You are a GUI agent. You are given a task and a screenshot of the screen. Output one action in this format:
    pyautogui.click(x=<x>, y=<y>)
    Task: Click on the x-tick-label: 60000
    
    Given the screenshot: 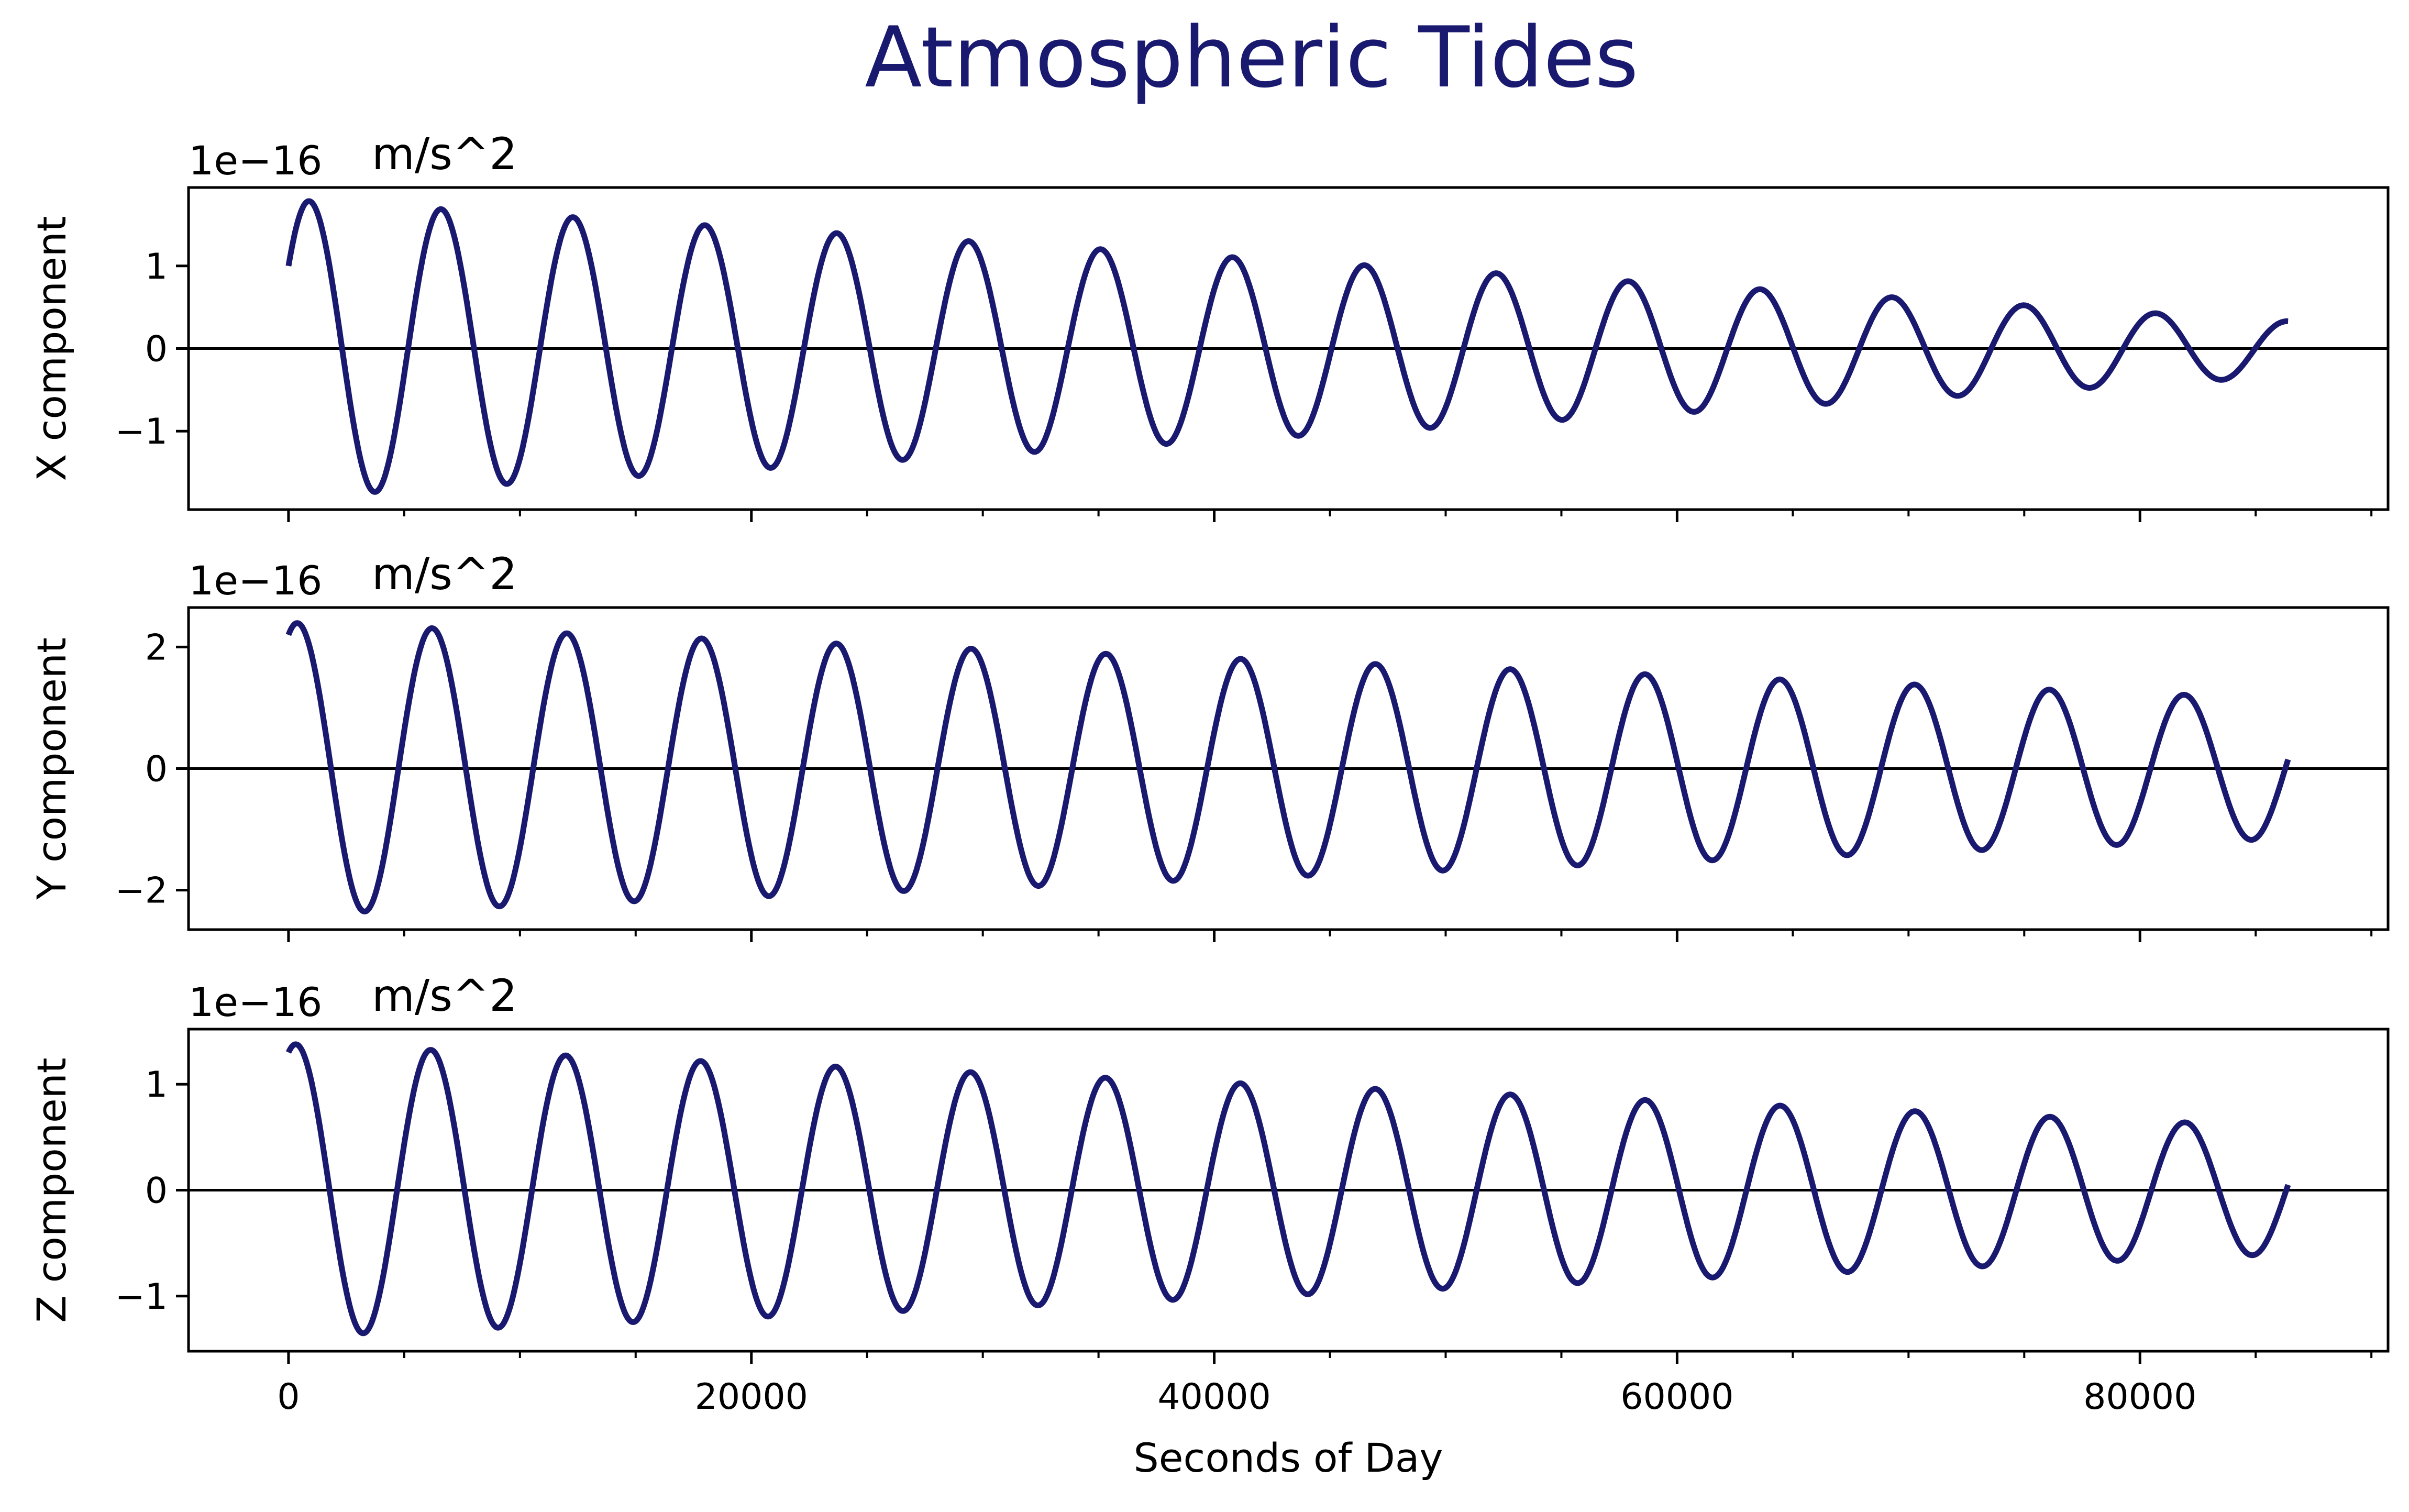 What is the action you would take?
    pyautogui.click(x=1676, y=1397)
    